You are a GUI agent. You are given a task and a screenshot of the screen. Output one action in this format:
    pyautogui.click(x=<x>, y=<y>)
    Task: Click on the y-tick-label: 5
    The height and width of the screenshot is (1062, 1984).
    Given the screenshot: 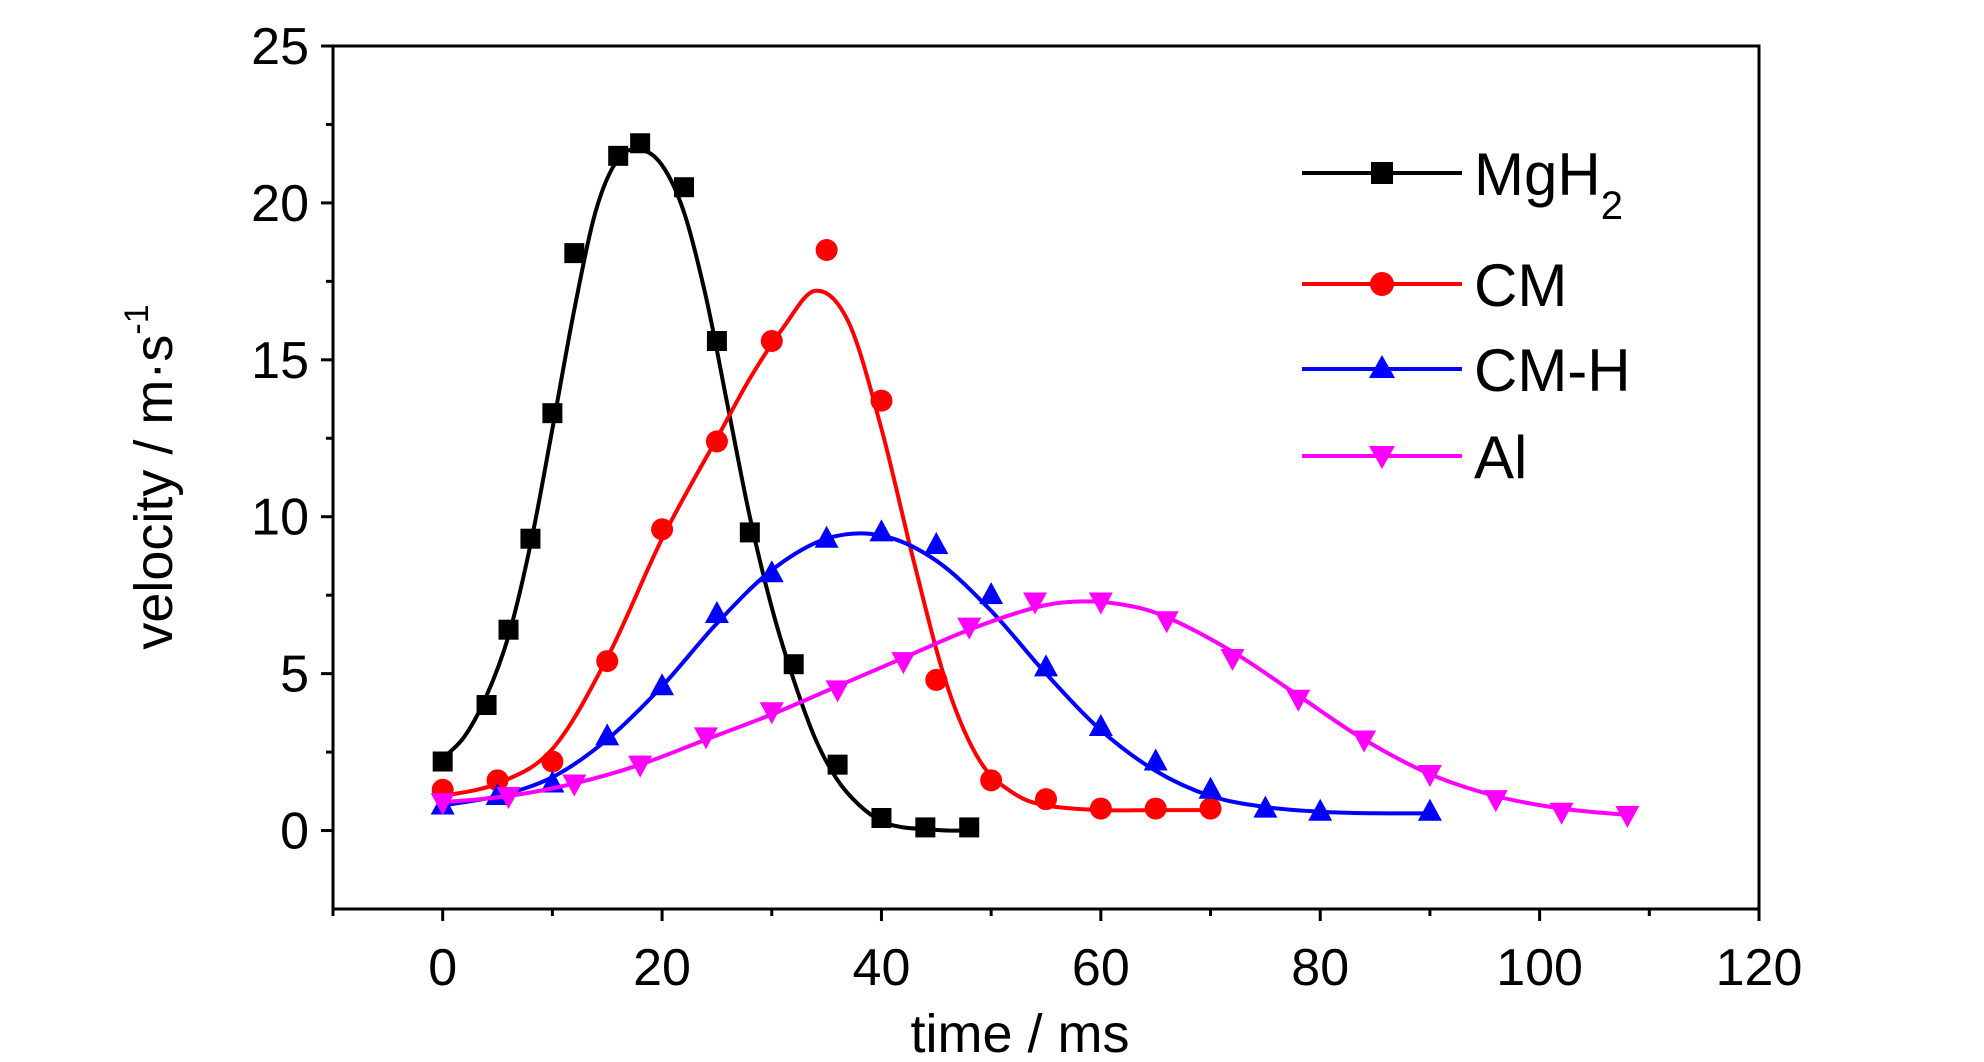 What is the action you would take?
    pyautogui.click(x=294, y=675)
    